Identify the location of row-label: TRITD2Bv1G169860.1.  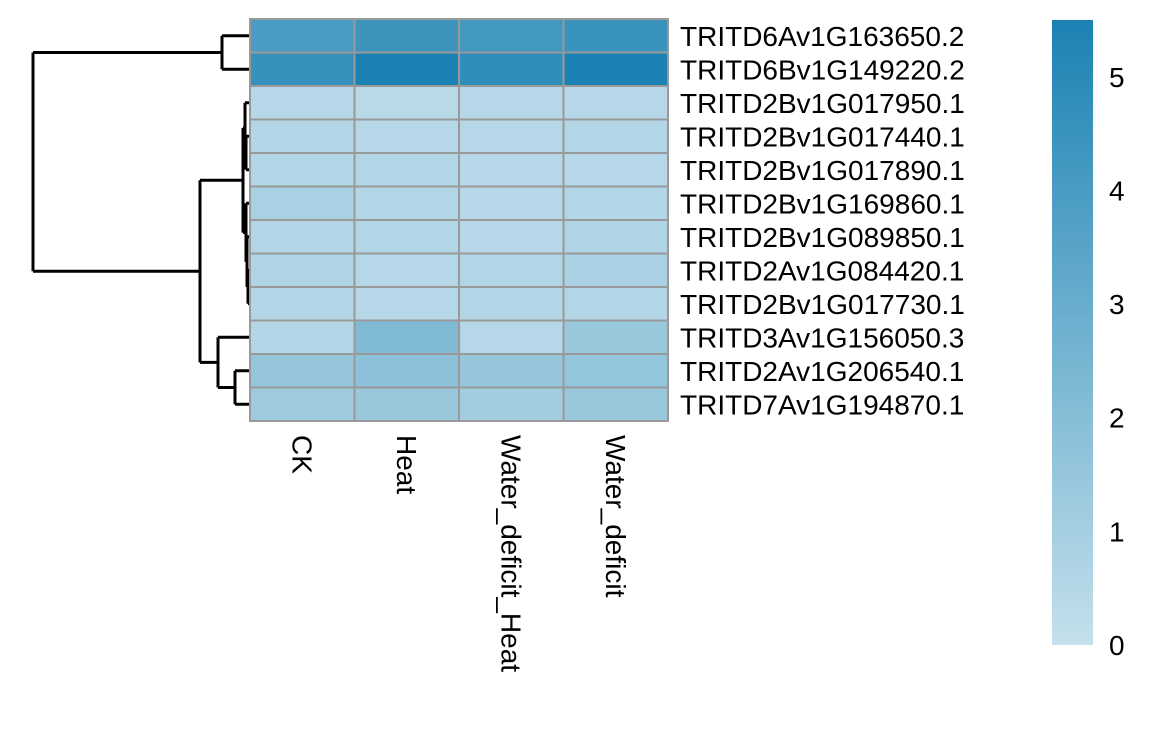
(822, 203).